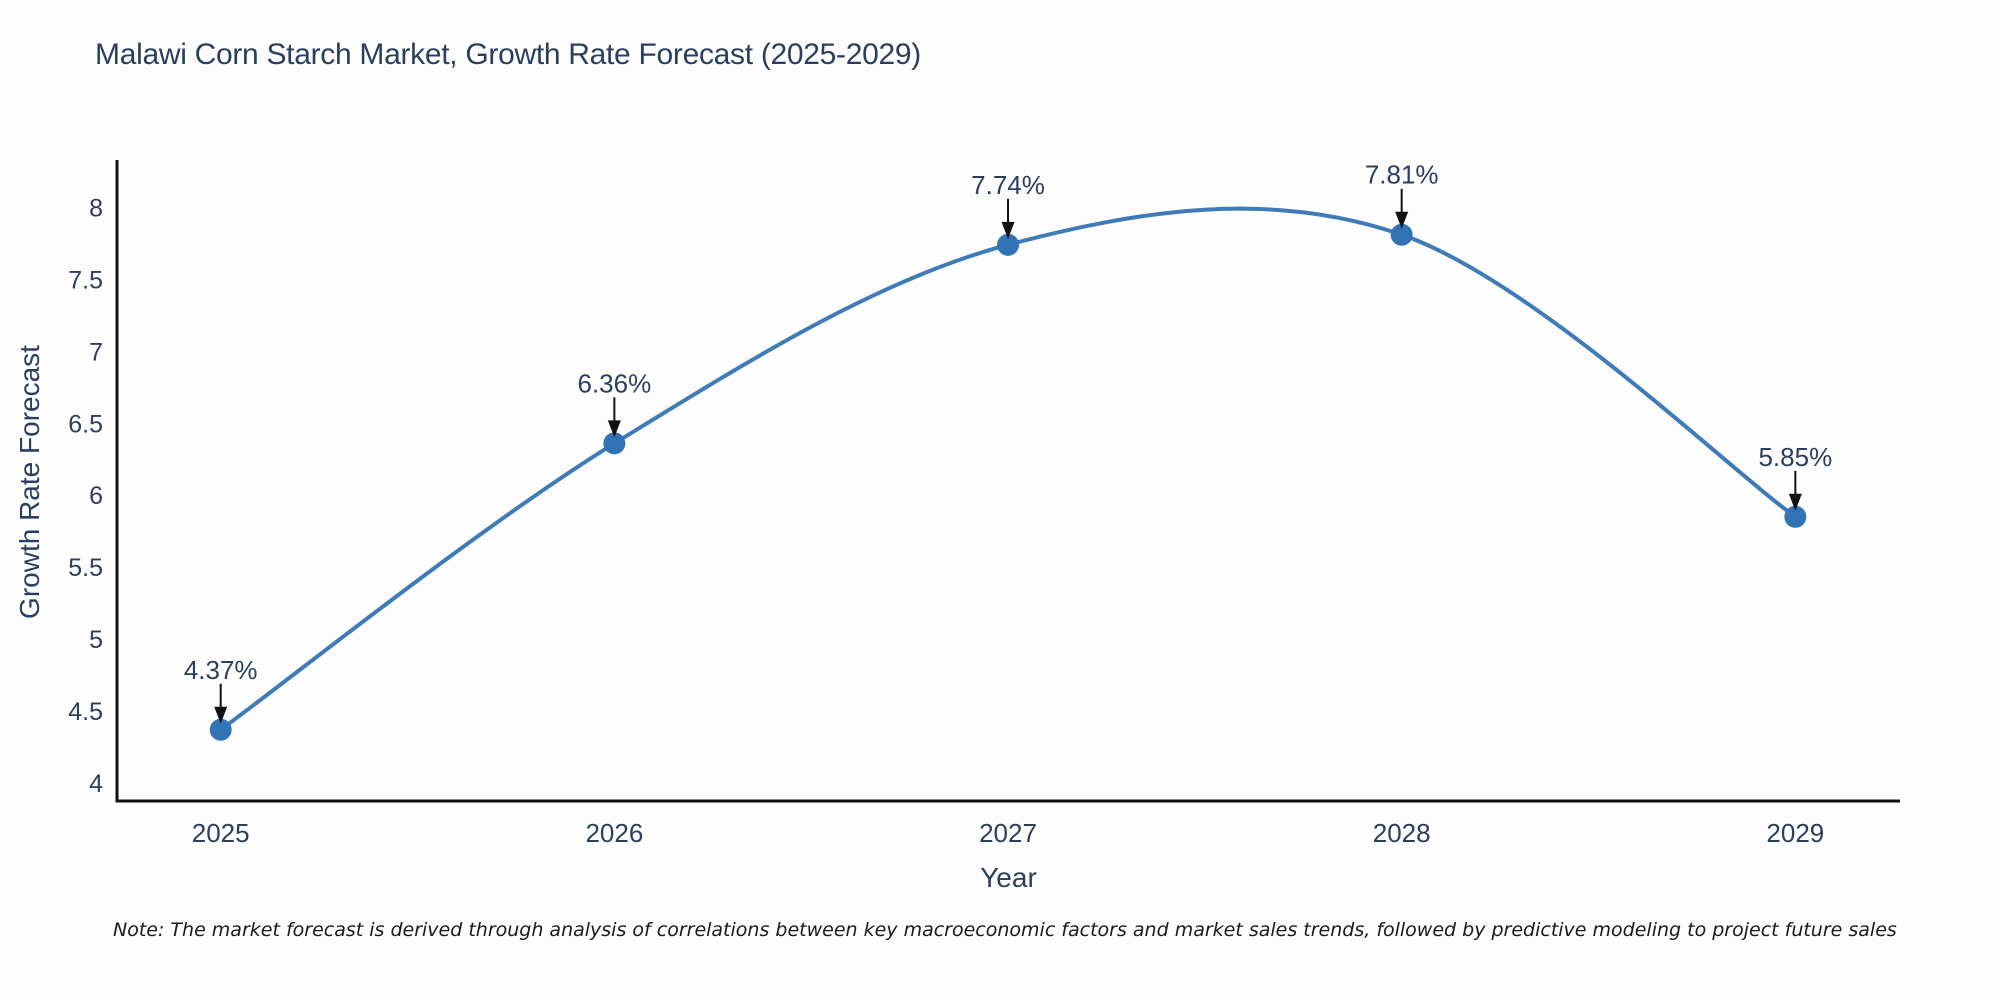  I want to click on data-point-label: 4.37%, so click(221, 670).